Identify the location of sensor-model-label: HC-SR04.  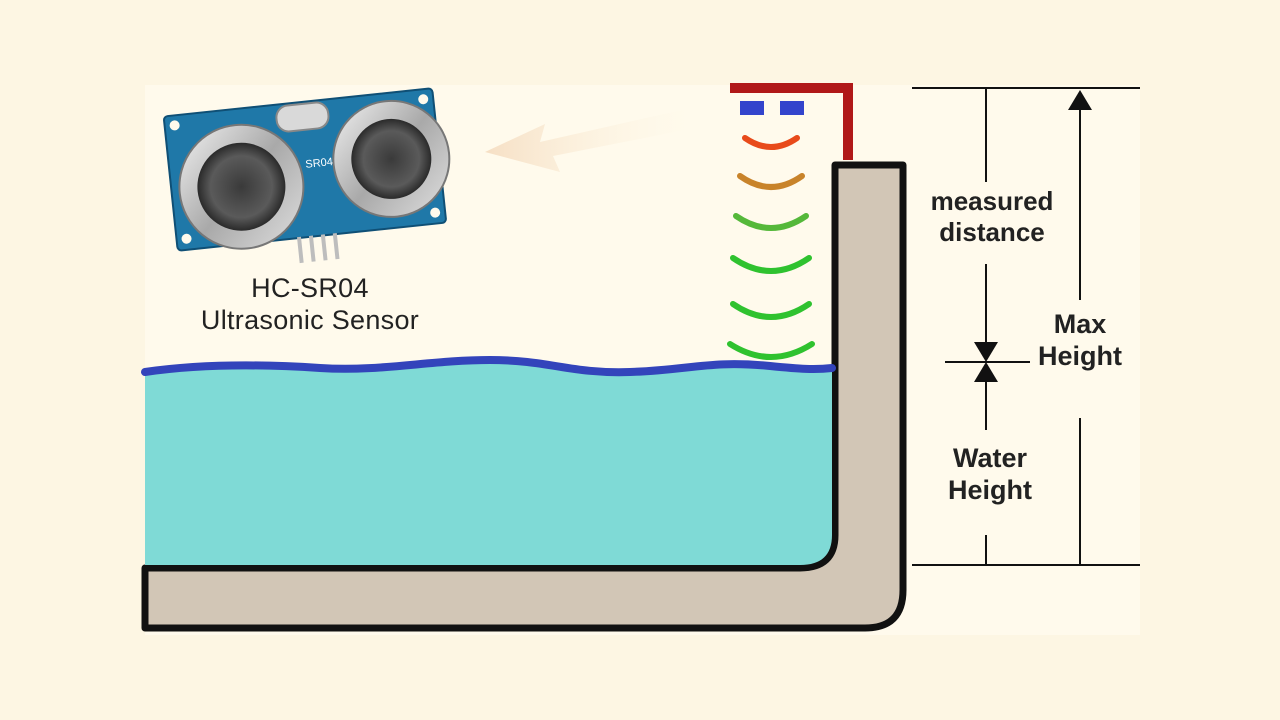
(310, 288).